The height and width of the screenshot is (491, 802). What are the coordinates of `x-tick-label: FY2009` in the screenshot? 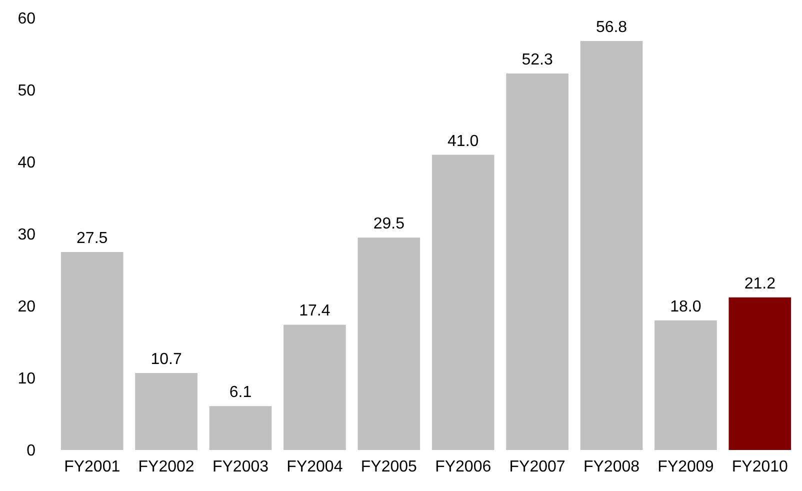 It's located at (686, 467).